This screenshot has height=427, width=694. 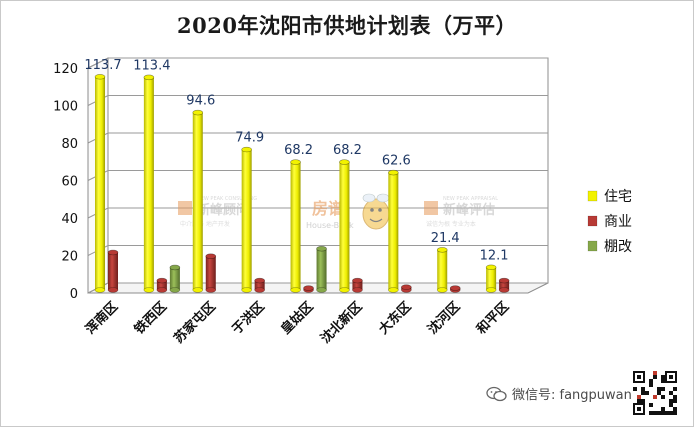 I want to click on chart-title: 2020年沈阳市供地计划表（万平）, so click(x=347, y=25).